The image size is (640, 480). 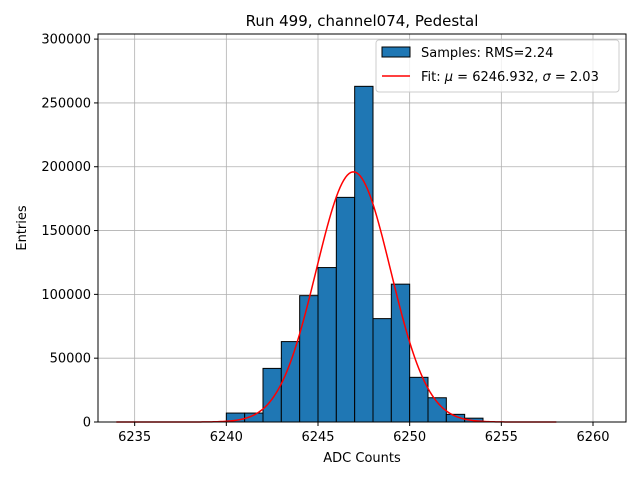 I want to click on x-axis-label: ADC Counts, so click(x=362, y=458).